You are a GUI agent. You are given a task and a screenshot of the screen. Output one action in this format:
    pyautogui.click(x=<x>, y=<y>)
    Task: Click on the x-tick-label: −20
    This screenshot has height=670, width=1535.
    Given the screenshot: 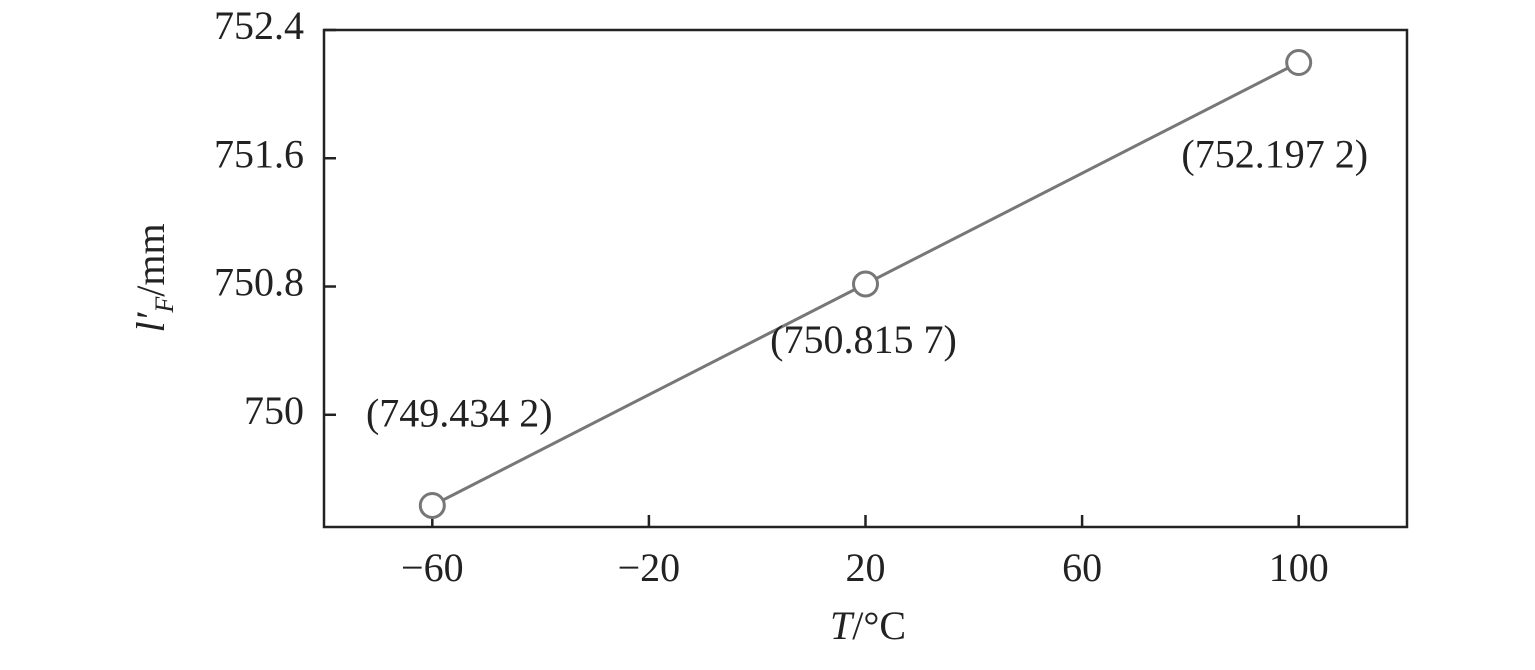 What is the action you would take?
    pyautogui.click(x=649, y=567)
    